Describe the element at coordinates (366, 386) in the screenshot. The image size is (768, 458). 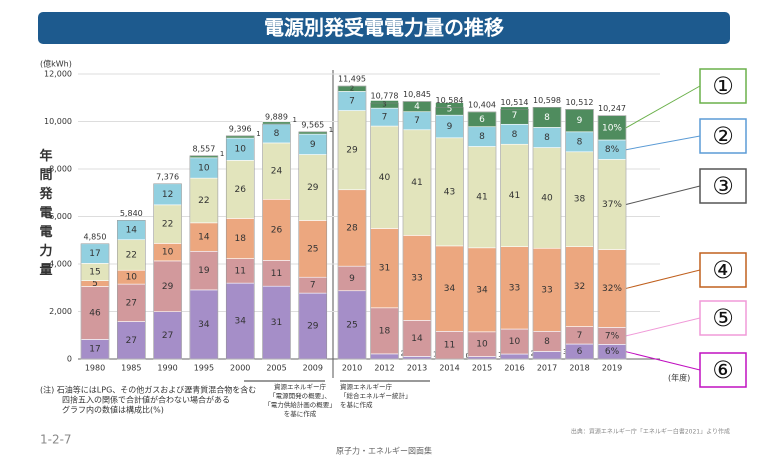
I see `source: 資源エネルギー庁` at that location.